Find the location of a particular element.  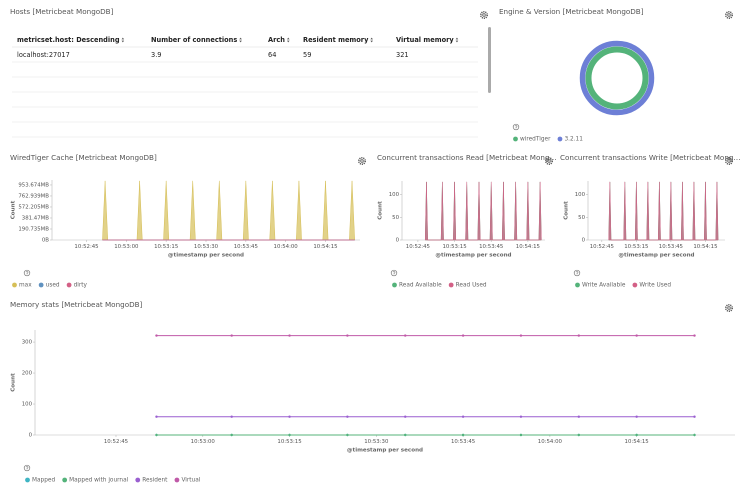

legend-entry: max is located at coordinates (25, 286).